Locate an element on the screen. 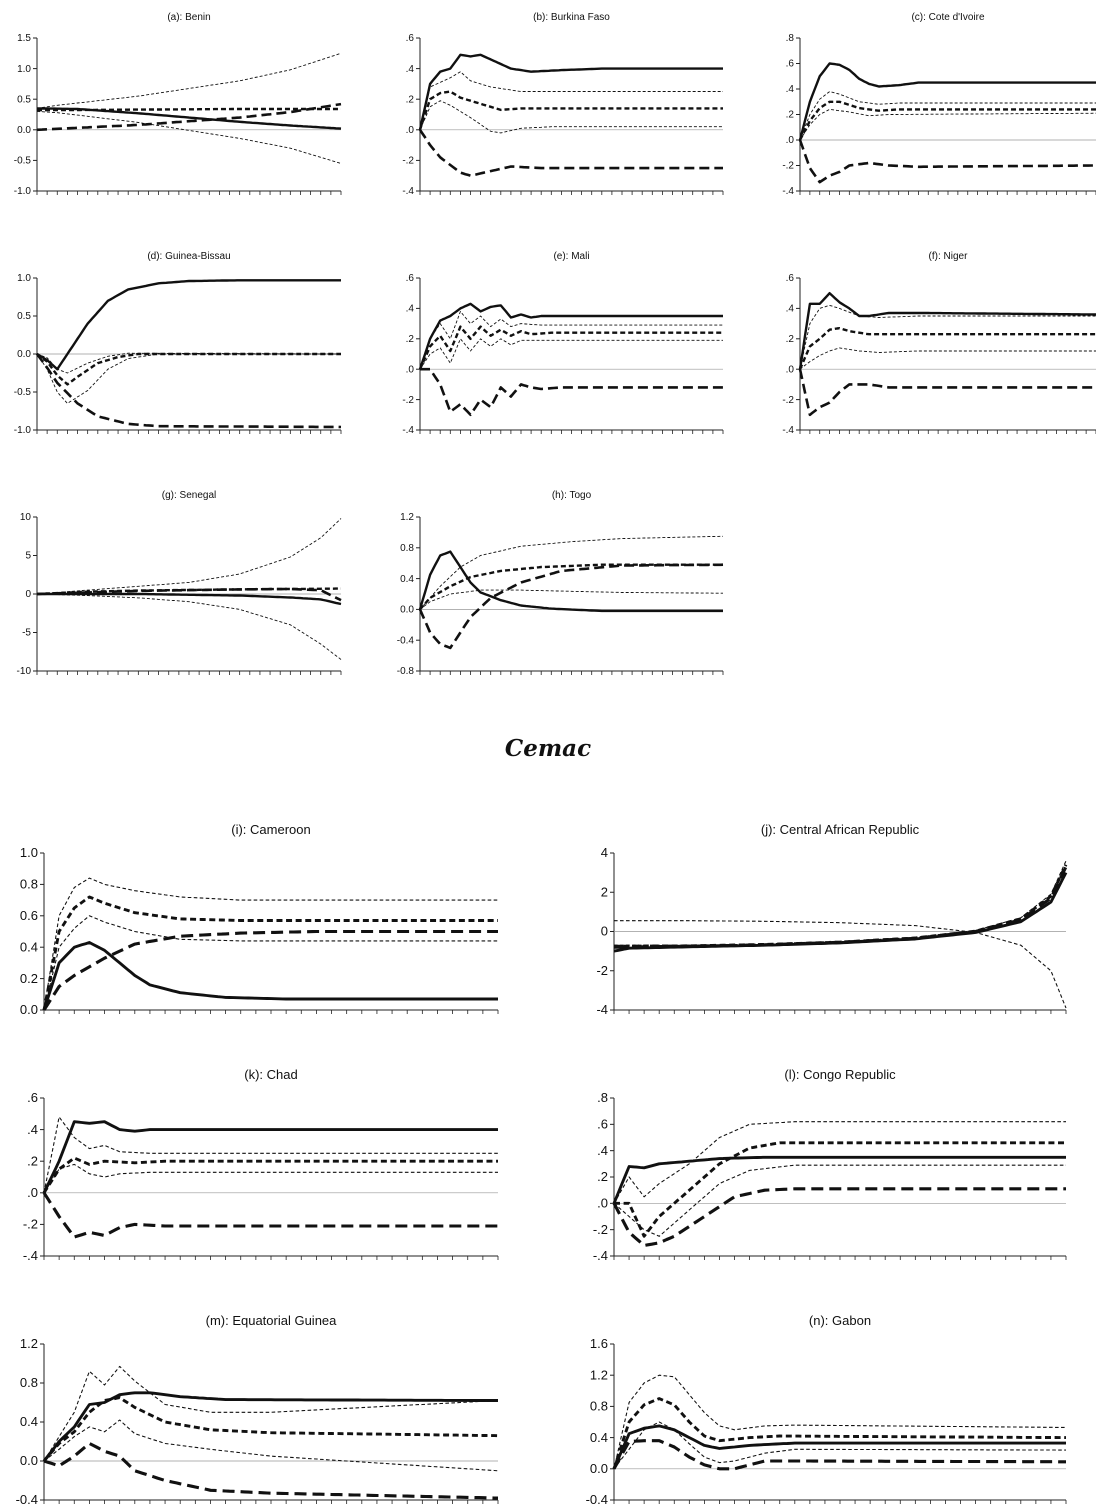 This screenshot has height=1506, width=1096. section-title-cemac: Cemac is located at coordinates (548, 748).